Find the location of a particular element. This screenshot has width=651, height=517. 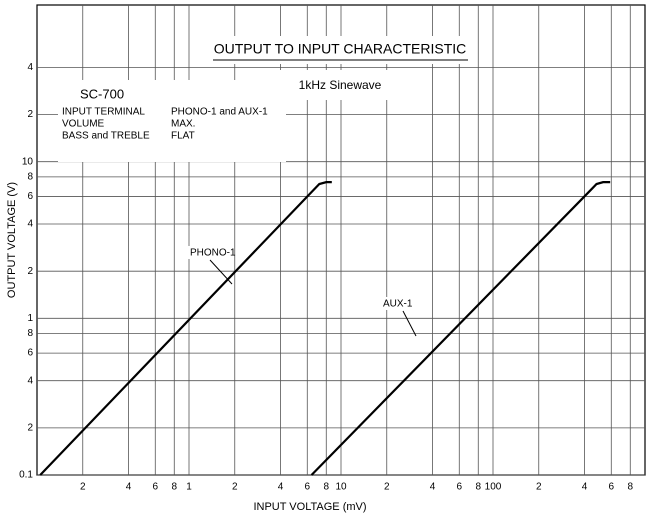

x-tick-label: 10 is located at coordinates (341, 487).